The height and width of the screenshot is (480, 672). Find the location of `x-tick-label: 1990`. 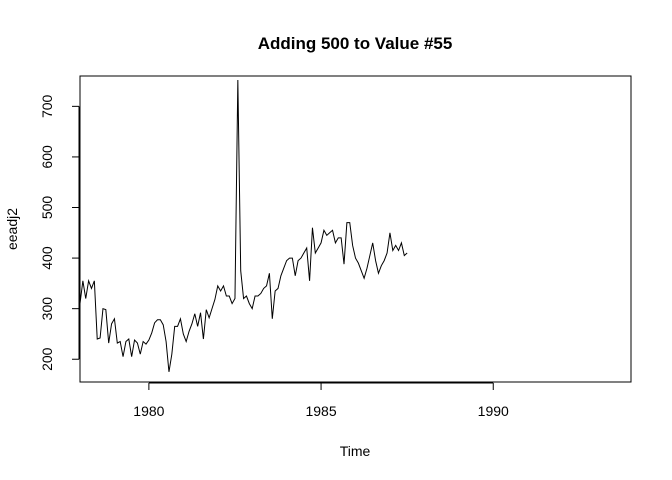

x-tick-label: 1990 is located at coordinates (493, 411).